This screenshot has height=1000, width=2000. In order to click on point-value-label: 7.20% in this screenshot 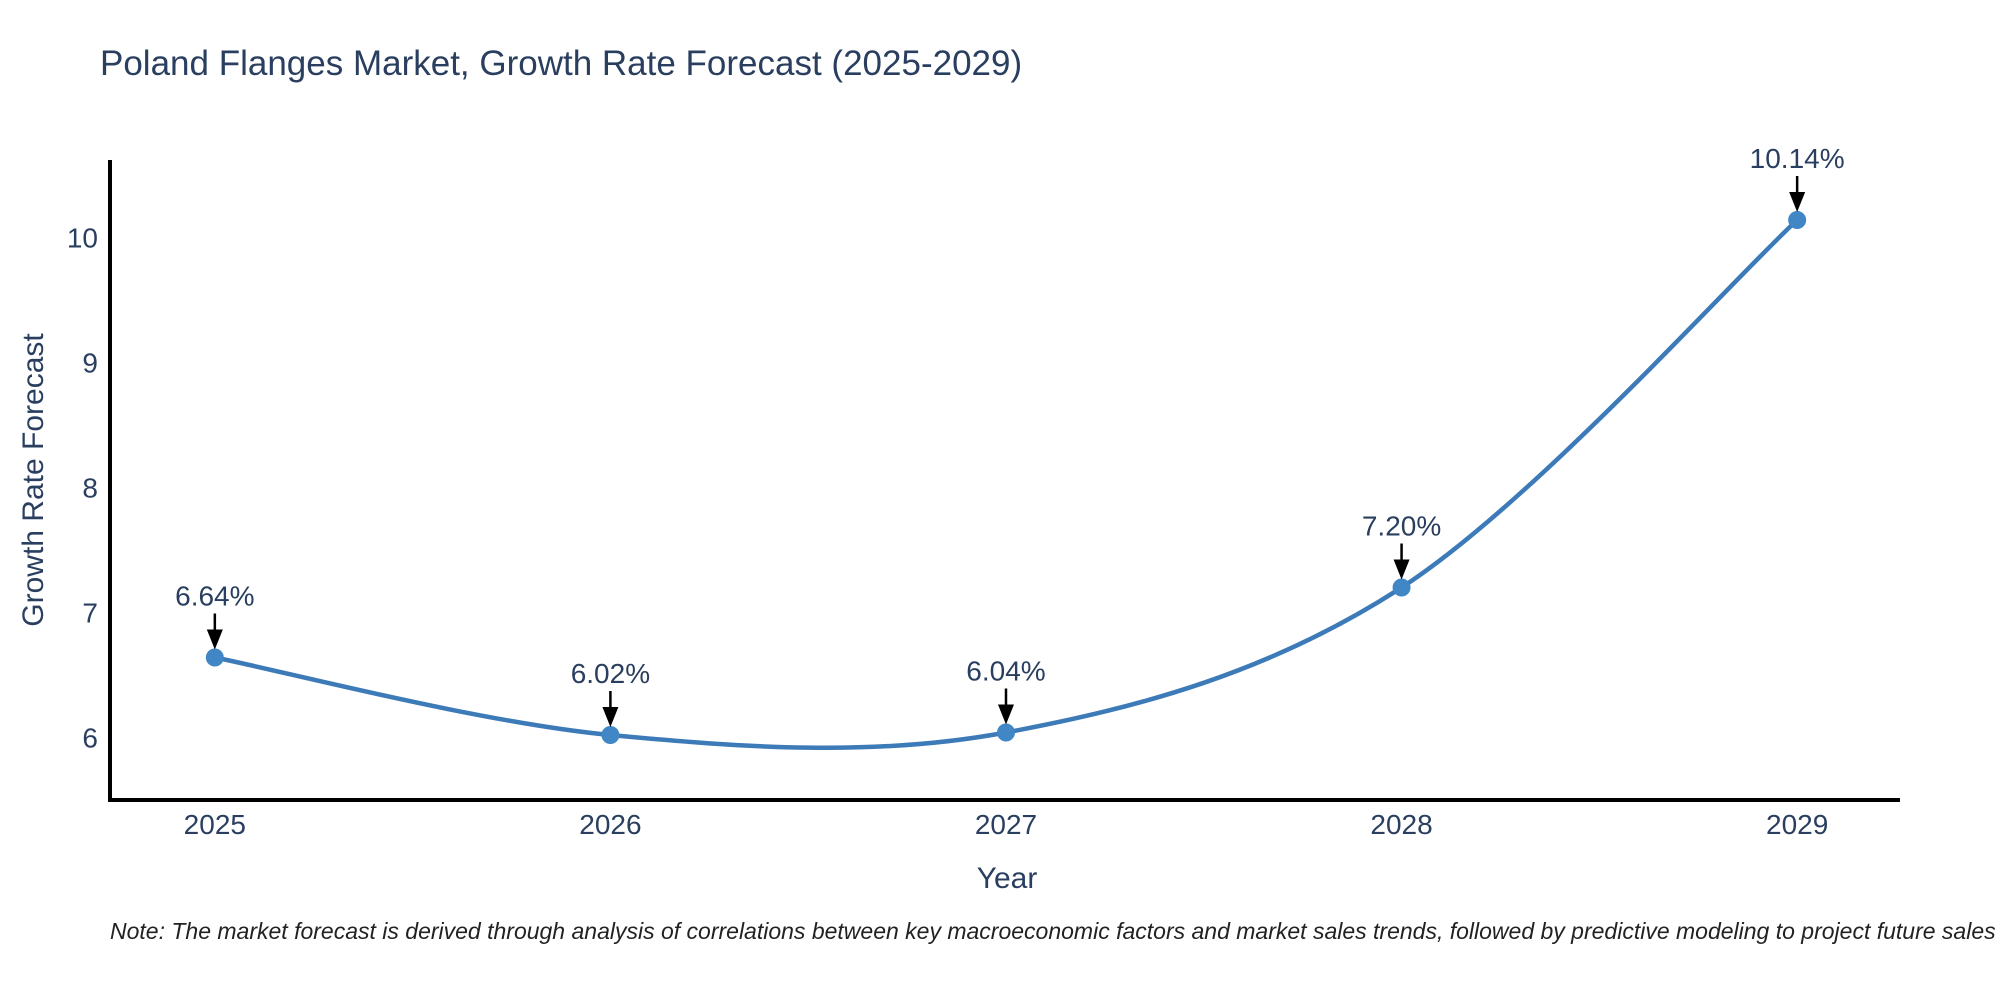, I will do `click(1401, 526)`.